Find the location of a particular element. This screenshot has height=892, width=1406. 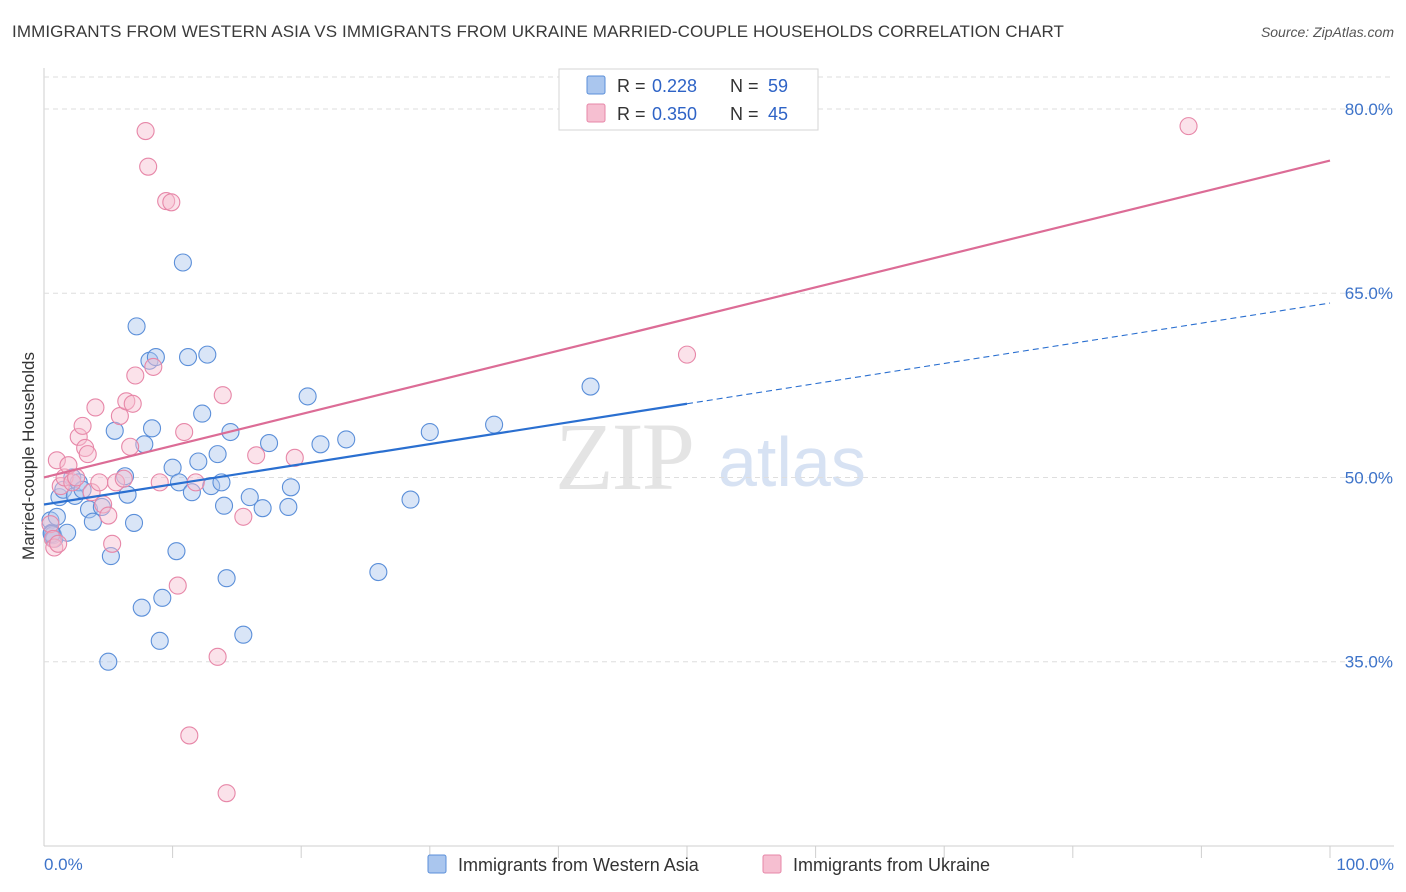

x-tick-label-max: 100.0% is located at coordinates (1365, 864).